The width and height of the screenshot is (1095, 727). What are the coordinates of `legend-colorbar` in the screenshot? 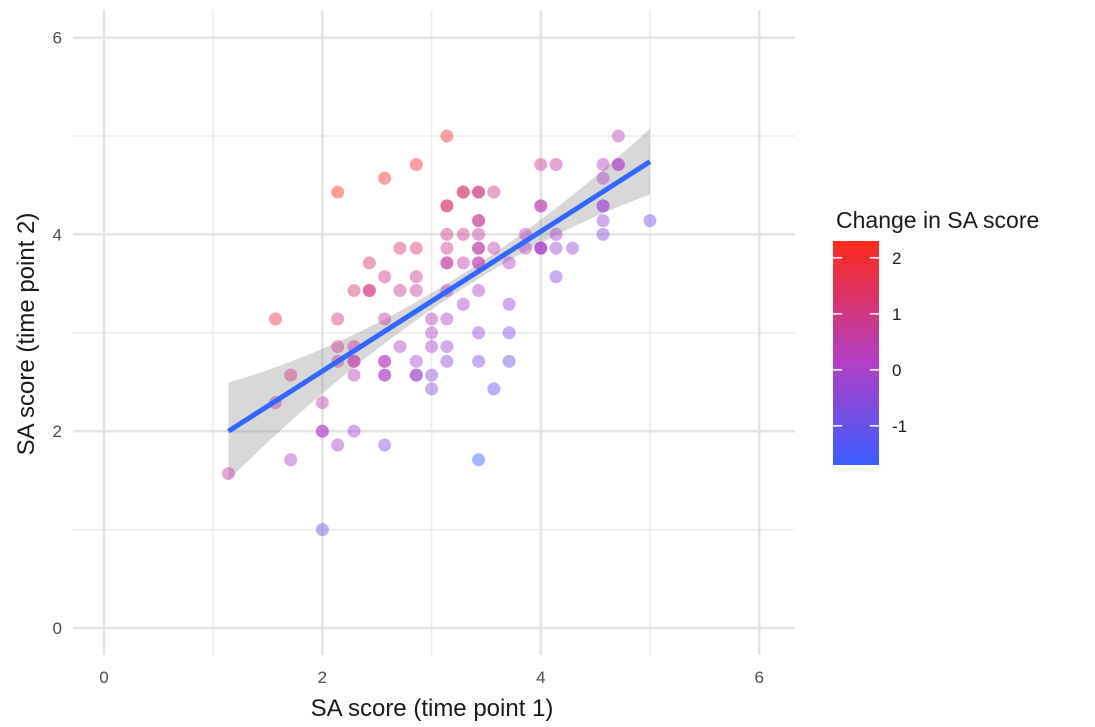 It's located at (856, 353).